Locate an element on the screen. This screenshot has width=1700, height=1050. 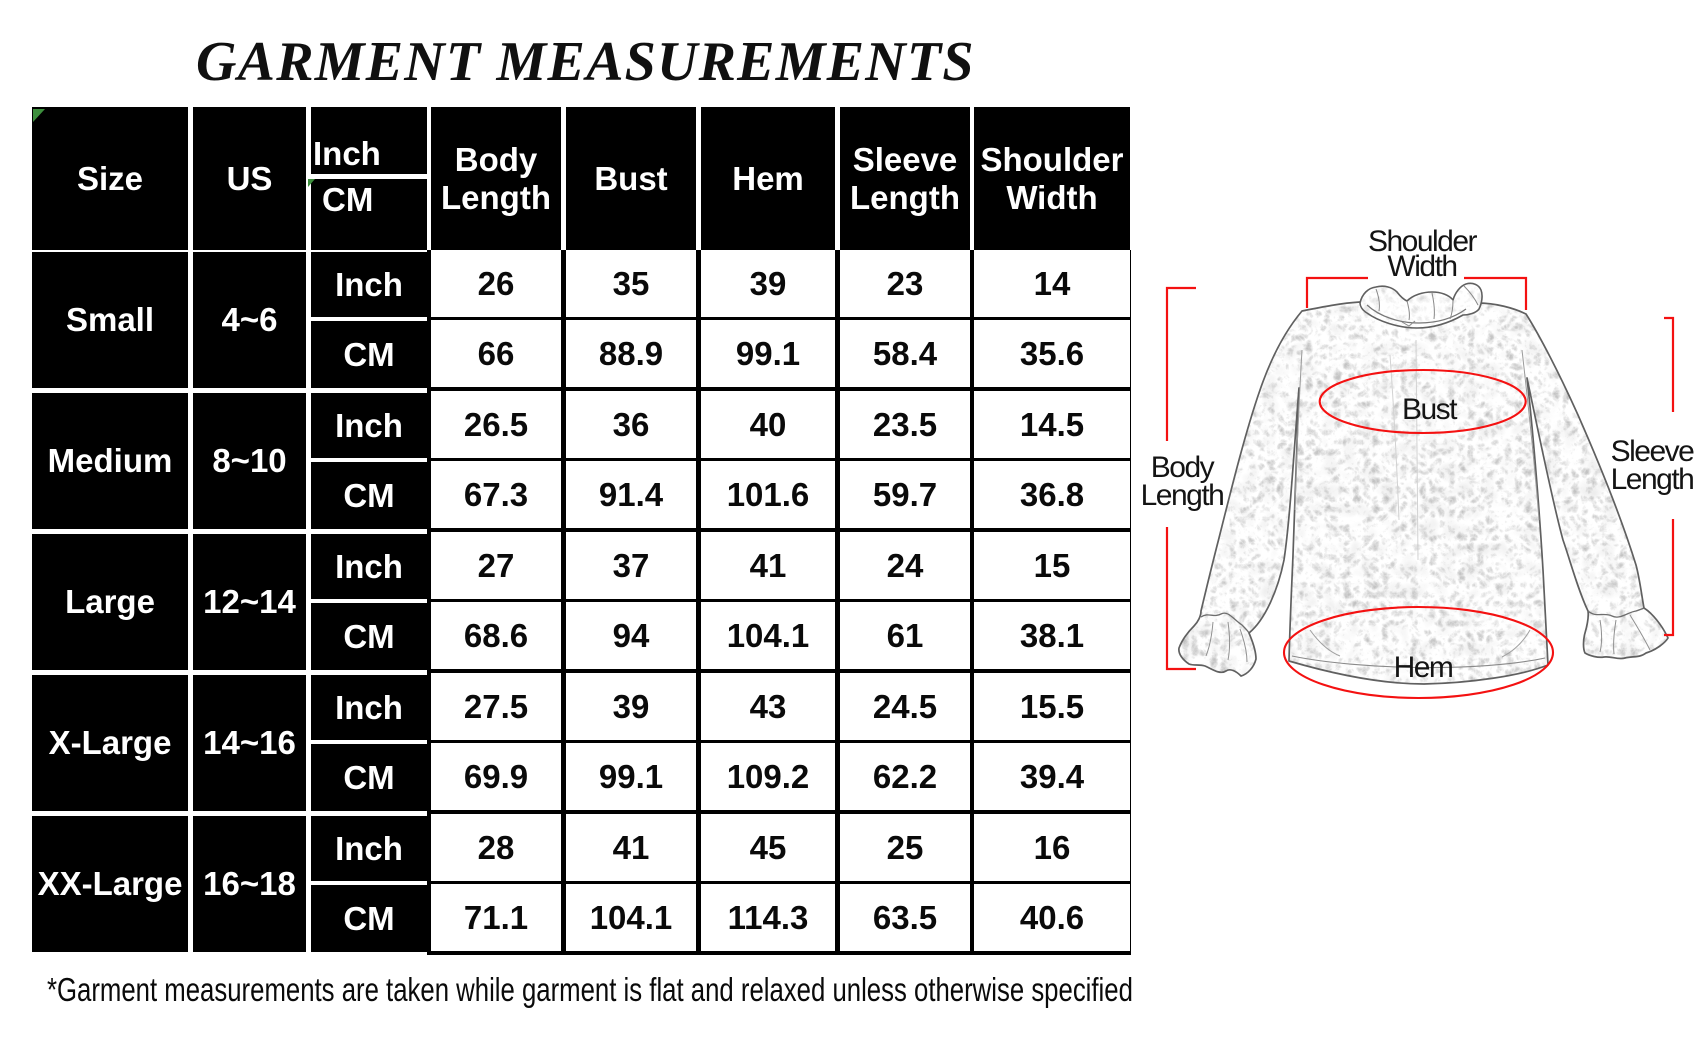
svg-text: Width is located at coordinates (1421, 266).